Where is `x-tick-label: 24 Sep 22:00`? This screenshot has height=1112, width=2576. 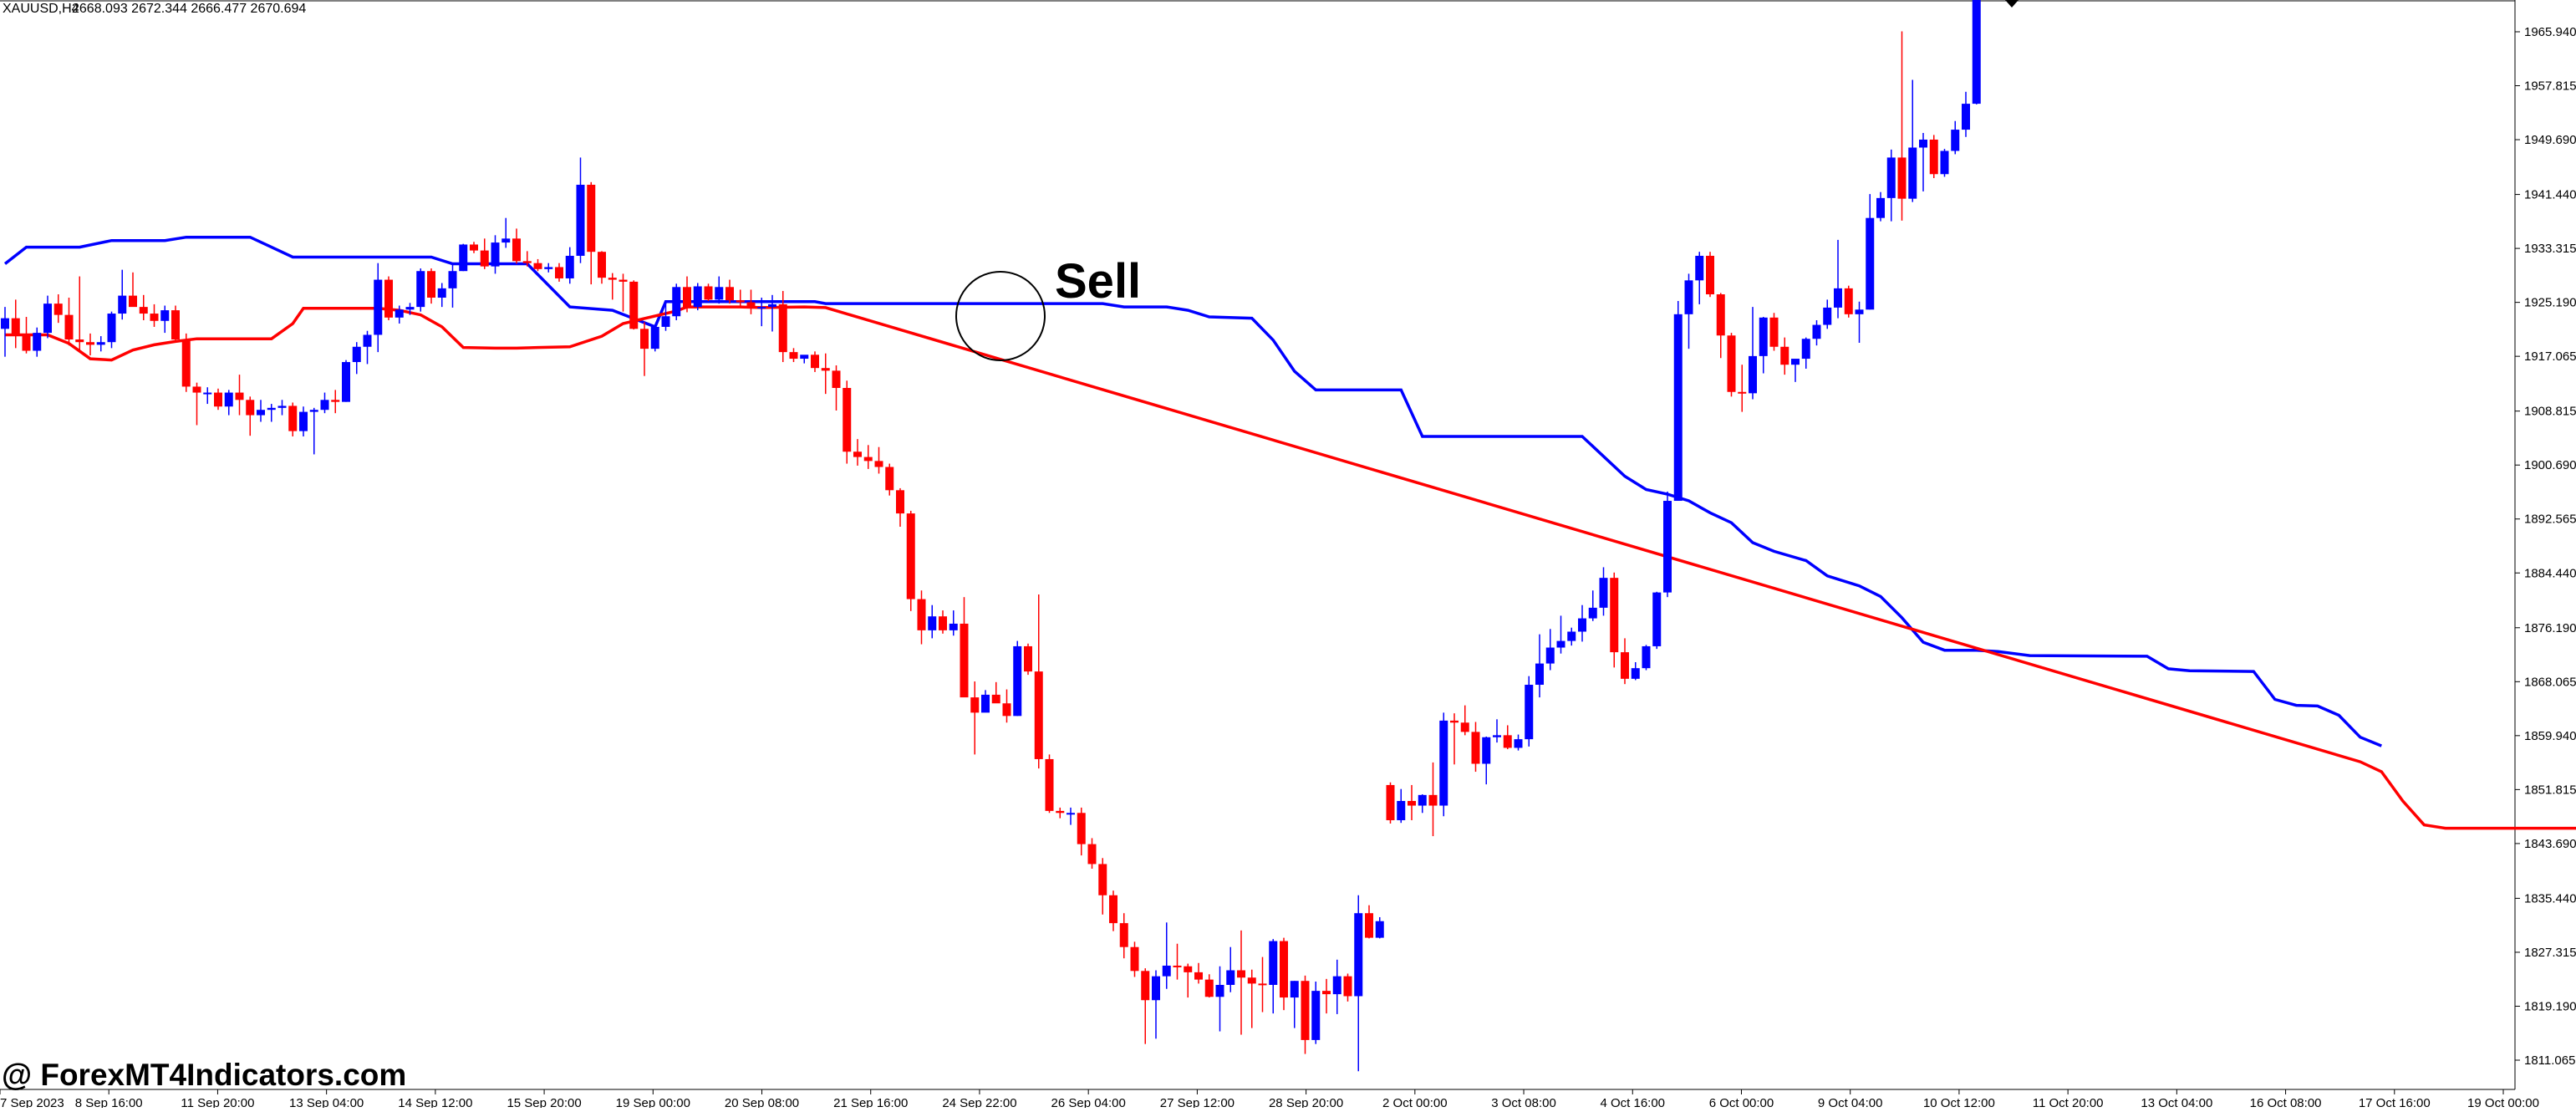
x-tick-label: 24 Sep 22:00 is located at coordinates (979, 1102).